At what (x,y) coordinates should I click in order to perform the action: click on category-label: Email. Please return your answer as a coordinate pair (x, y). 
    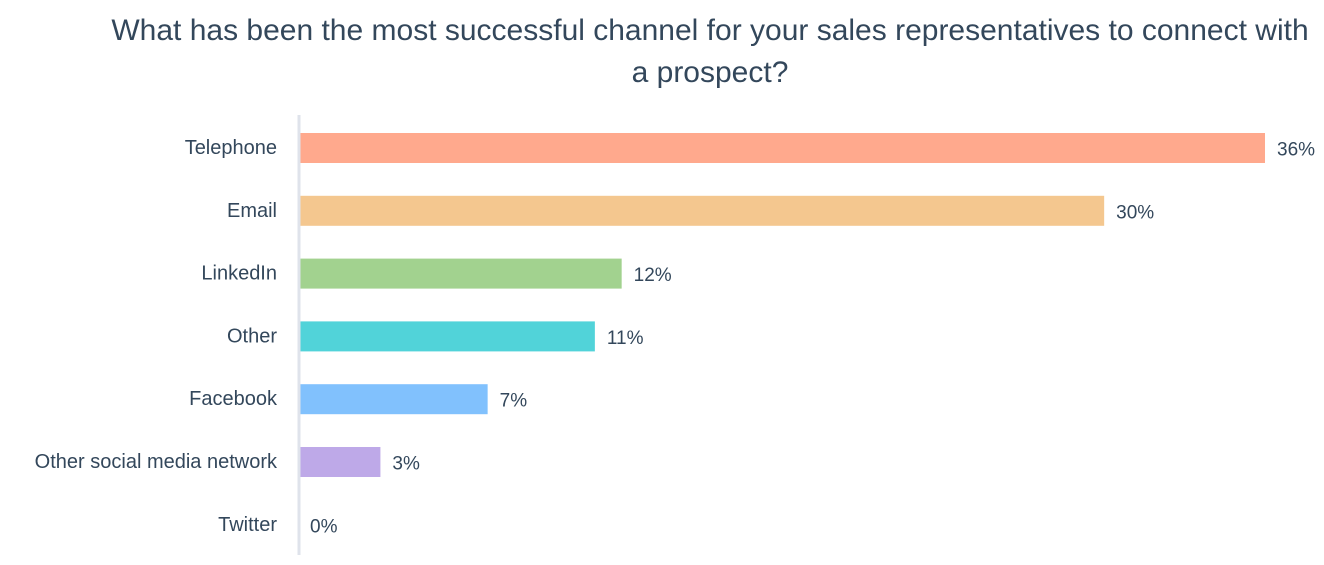
    Looking at the image, I should click on (252, 211).